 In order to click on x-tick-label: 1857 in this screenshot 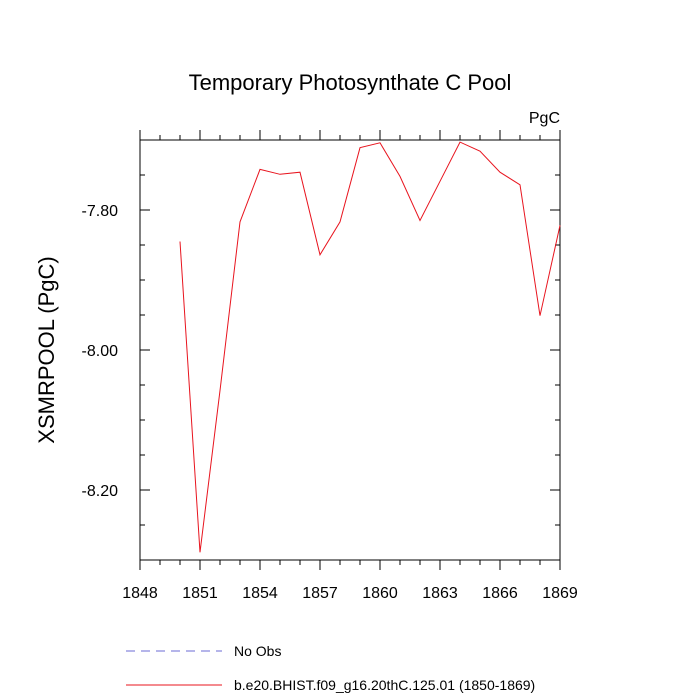, I will do `click(320, 593)`.